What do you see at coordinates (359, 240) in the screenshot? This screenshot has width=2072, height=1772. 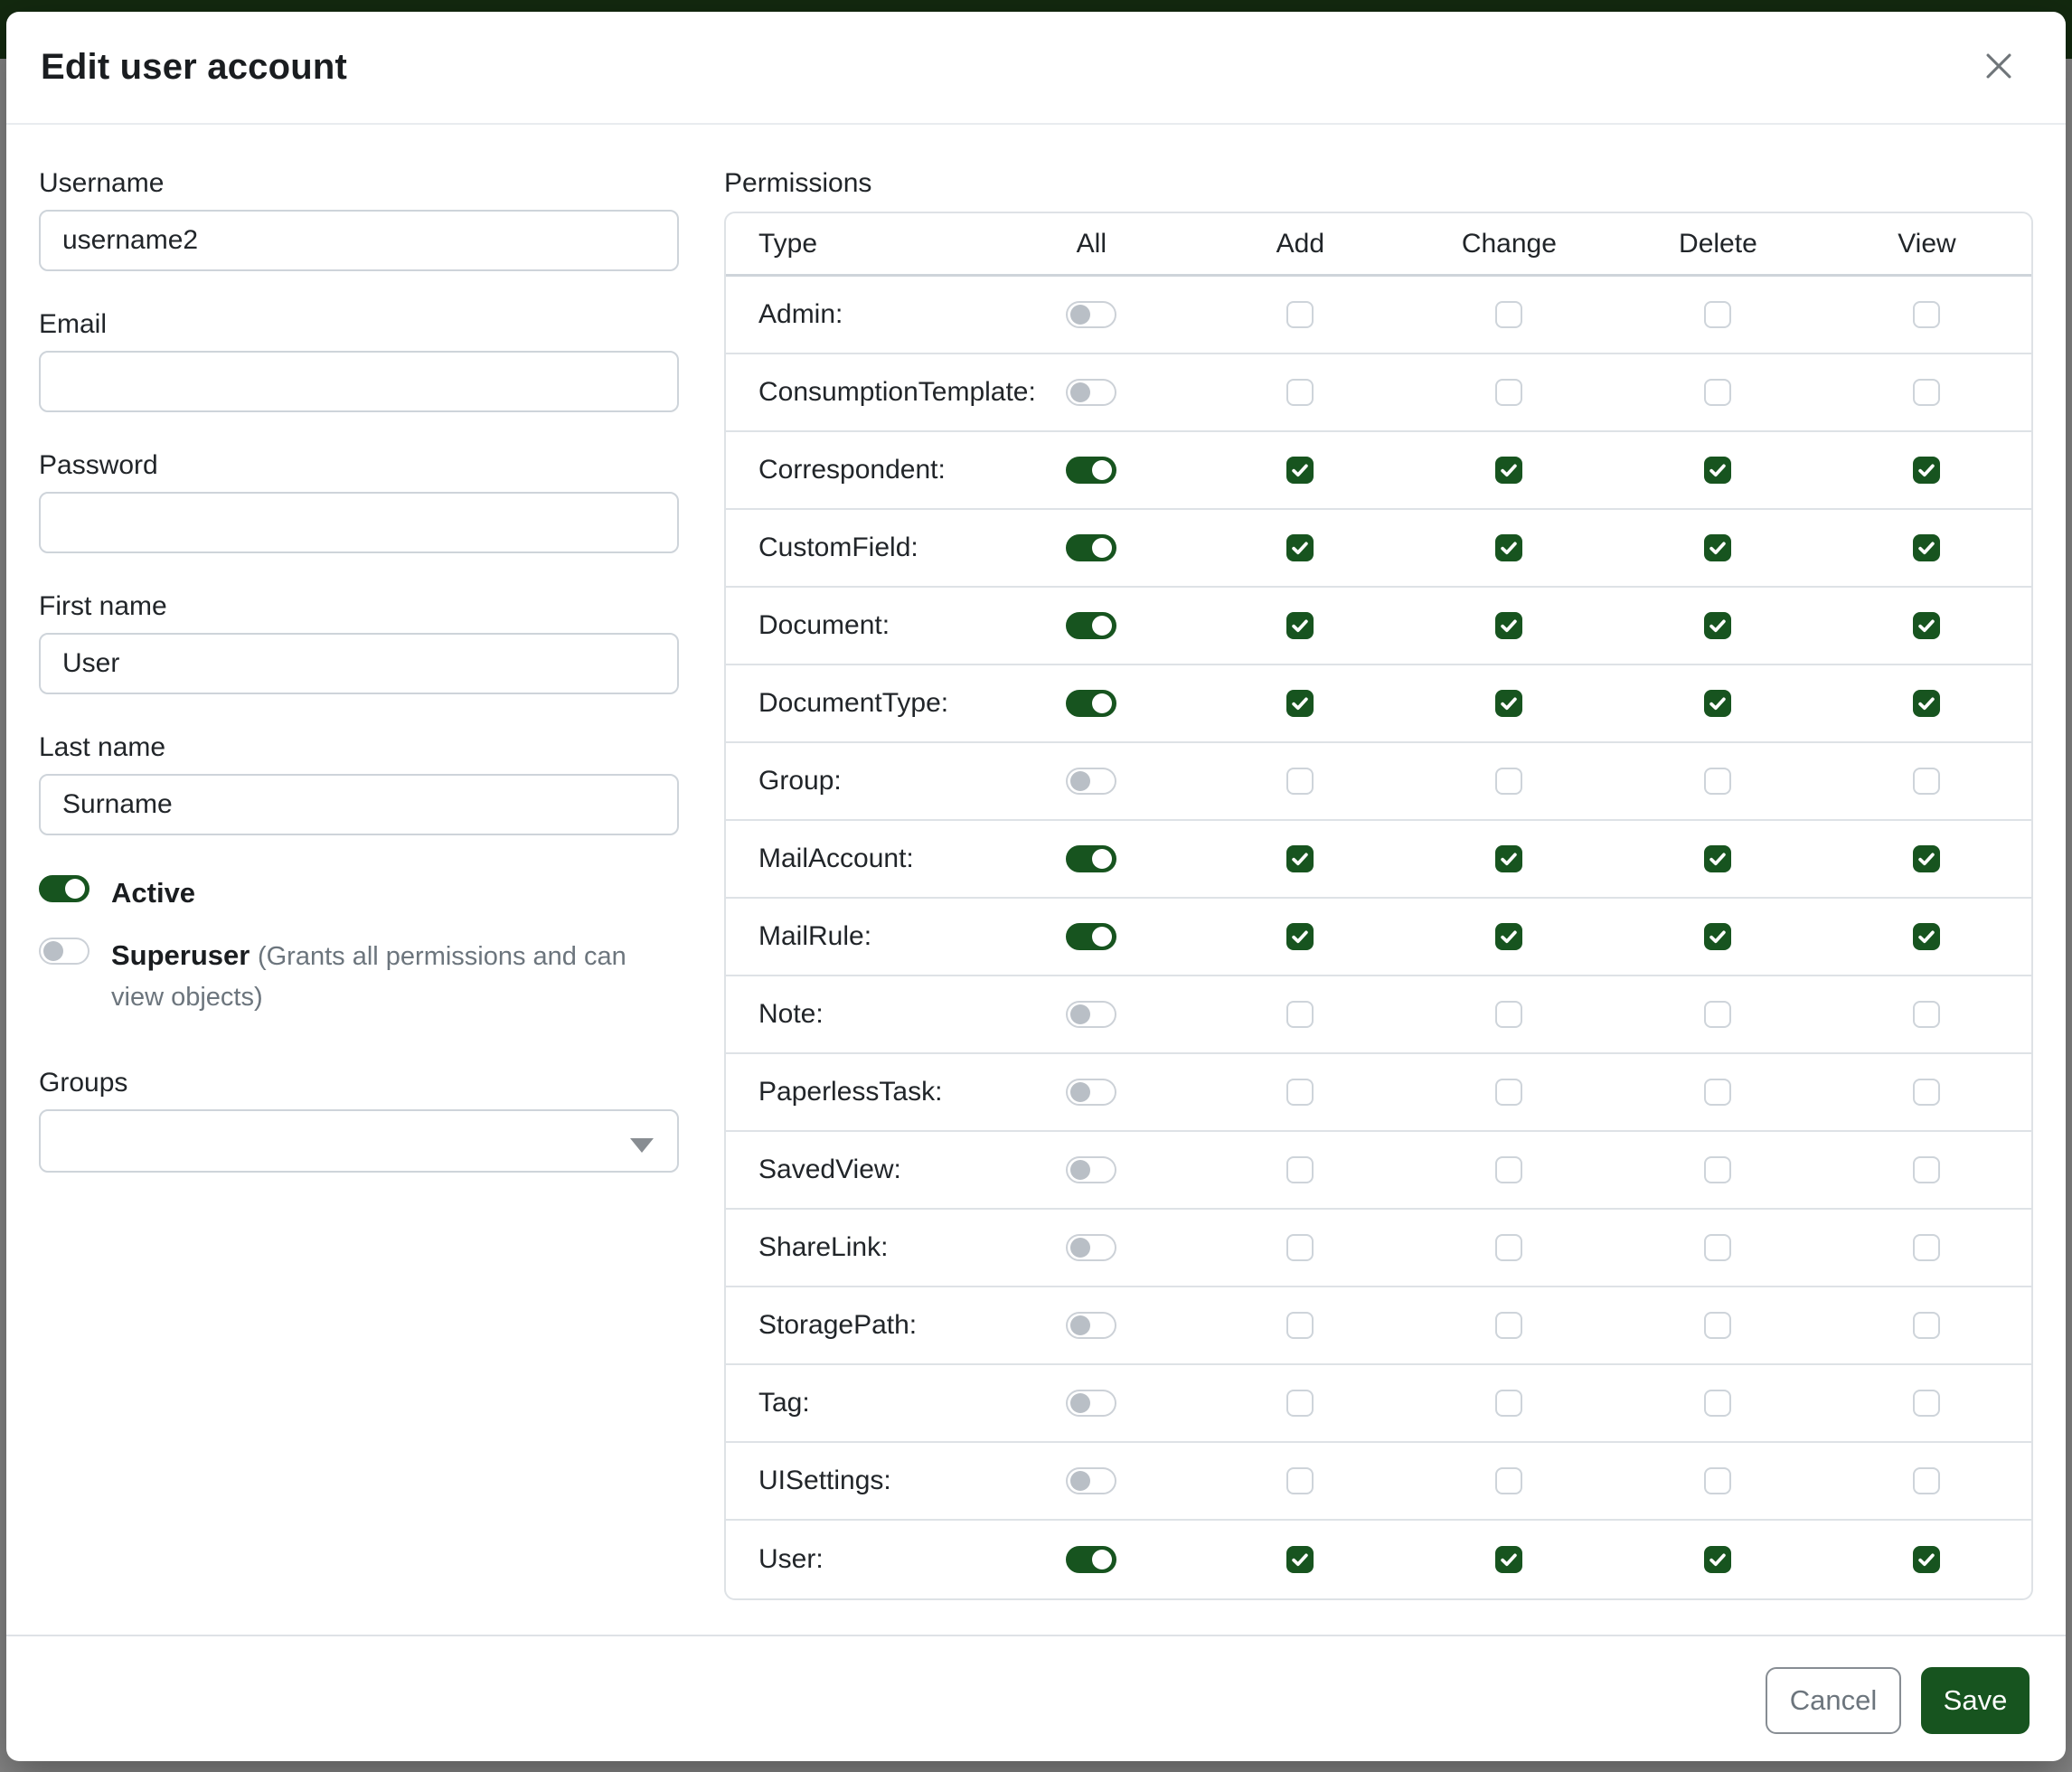 I see `username-input` at bounding box center [359, 240].